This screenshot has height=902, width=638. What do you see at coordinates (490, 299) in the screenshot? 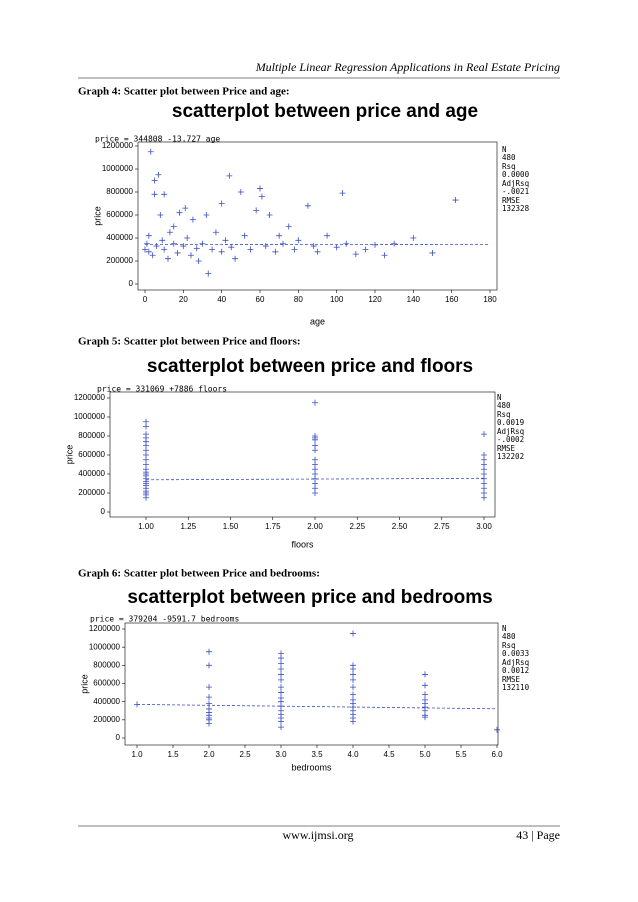
I see `x-tick-label: 180` at bounding box center [490, 299].